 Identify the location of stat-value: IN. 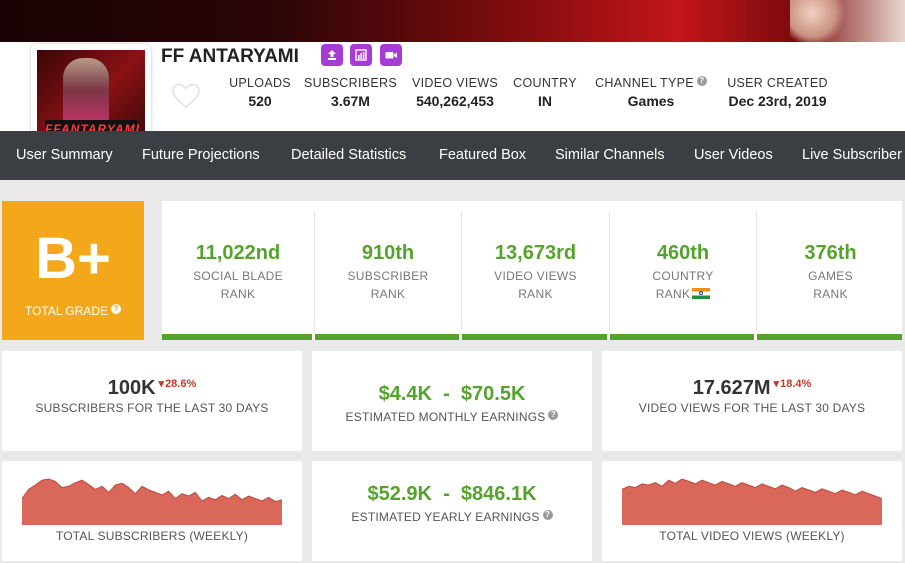
(545, 101).